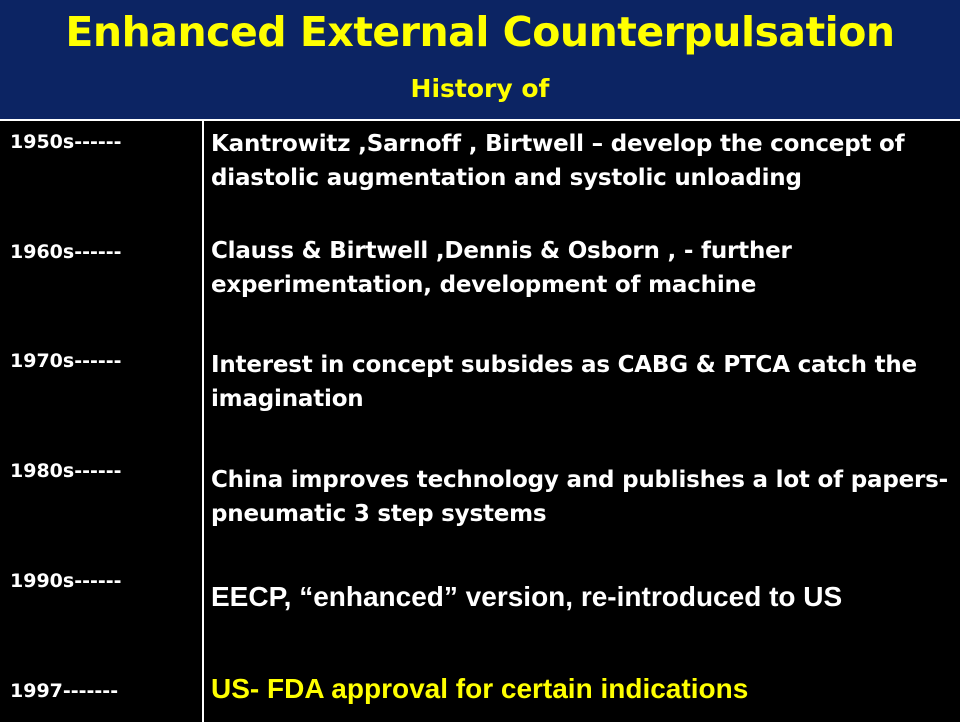 Image resolution: width=960 pixels, height=722 pixels. What do you see at coordinates (66, 252) in the screenshot?
I see `year-1960s: 1960s------` at bounding box center [66, 252].